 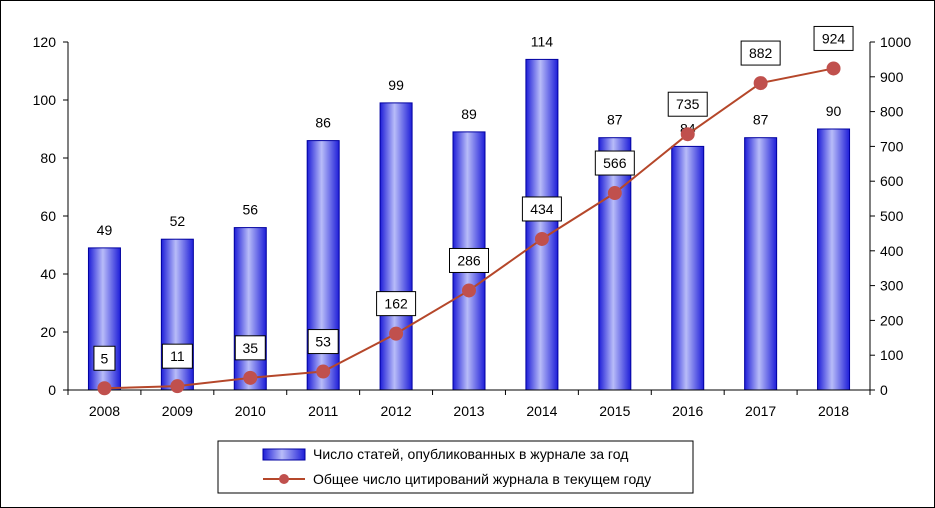 I want to click on bar-value-label: 52, so click(x=178, y=221).